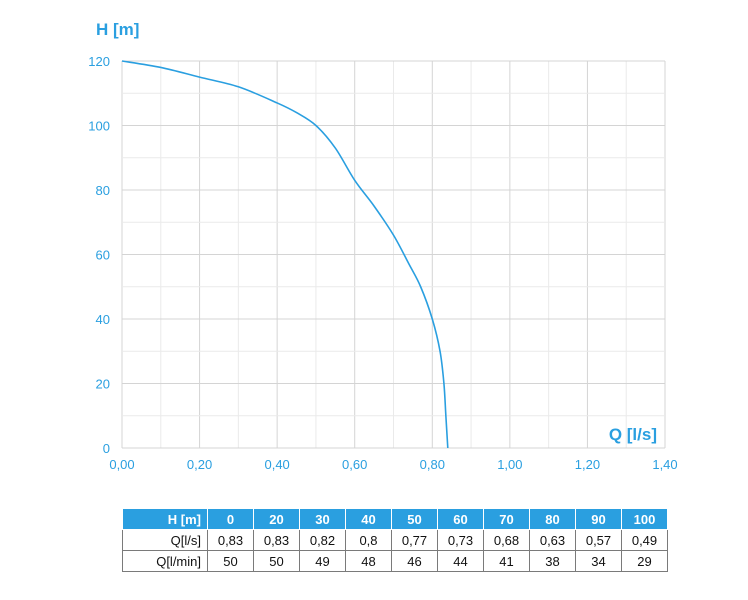 The image size is (748, 600). What do you see at coordinates (99, 126) in the screenshot?
I see `y-tick-label: 100` at bounding box center [99, 126].